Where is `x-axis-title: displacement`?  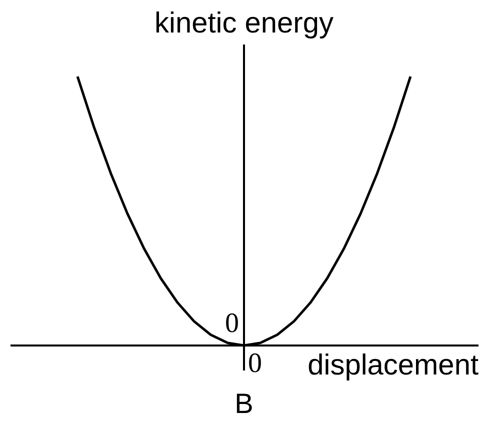 x-axis-title: displacement is located at coordinates (393, 366).